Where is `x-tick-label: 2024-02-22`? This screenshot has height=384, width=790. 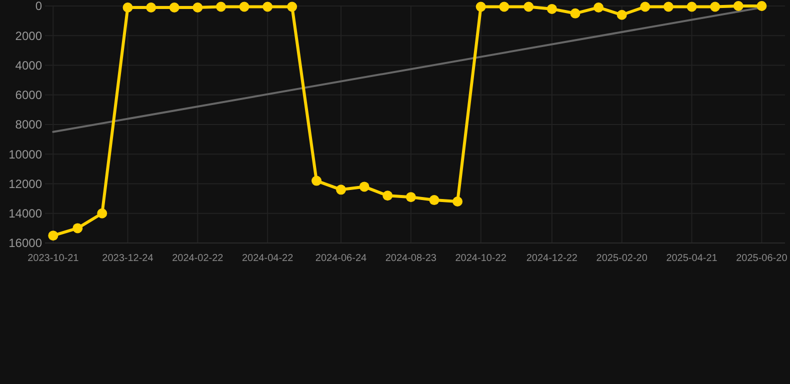 x-tick-label: 2024-02-22 is located at coordinates (198, 258).